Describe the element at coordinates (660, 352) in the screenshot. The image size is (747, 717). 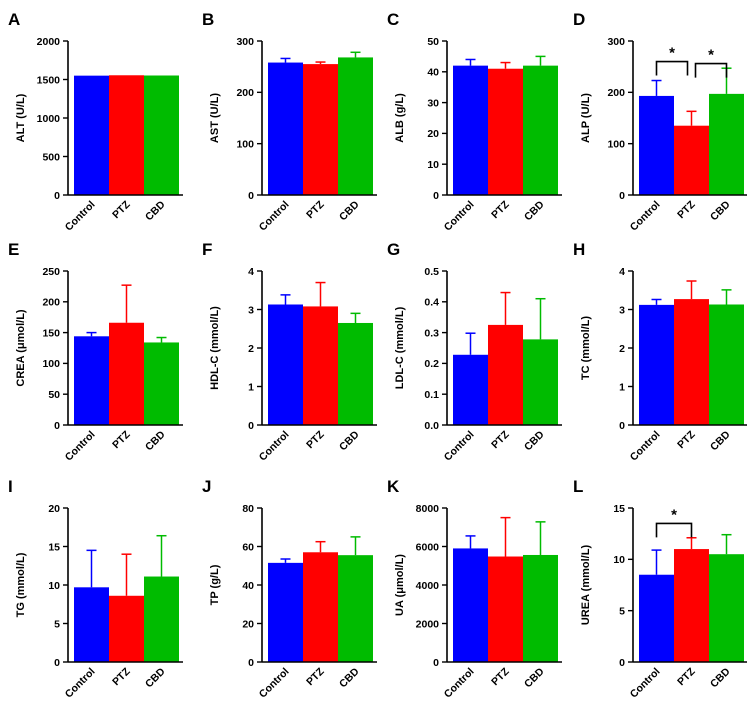
I see `panel-h: H 0 1 2 3 4 TC (mmol/L) Control PTZ CBD` at that location.